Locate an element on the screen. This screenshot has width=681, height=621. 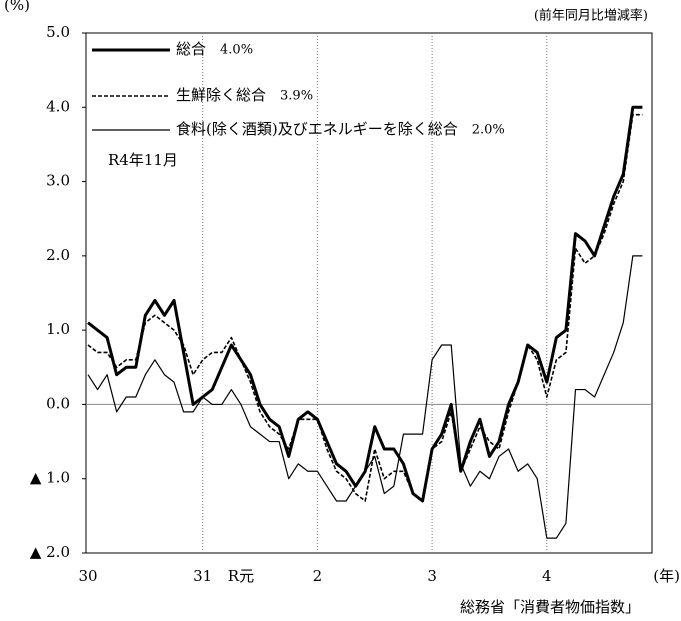
legend-value: 3.9% is located at coordinates (296, 96).